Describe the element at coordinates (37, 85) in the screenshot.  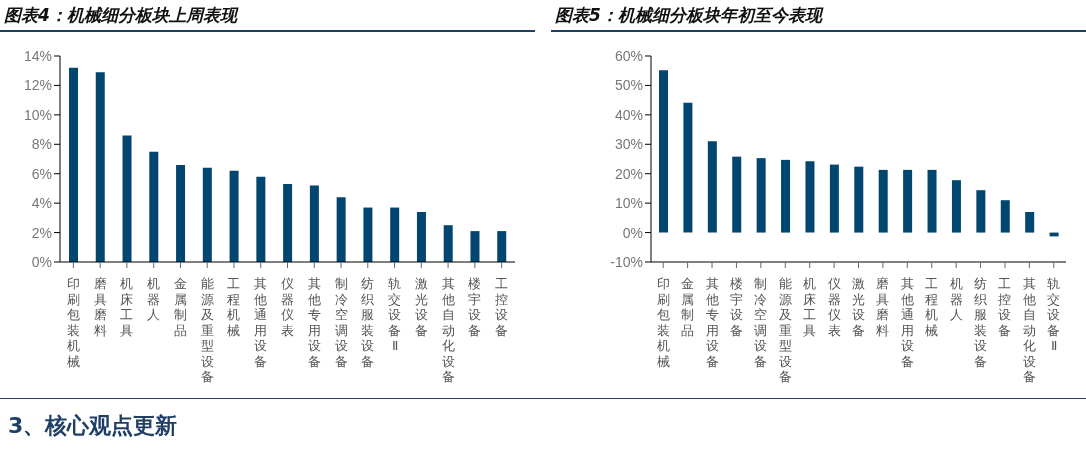
I see `y-tick-label: 12%` at that location.